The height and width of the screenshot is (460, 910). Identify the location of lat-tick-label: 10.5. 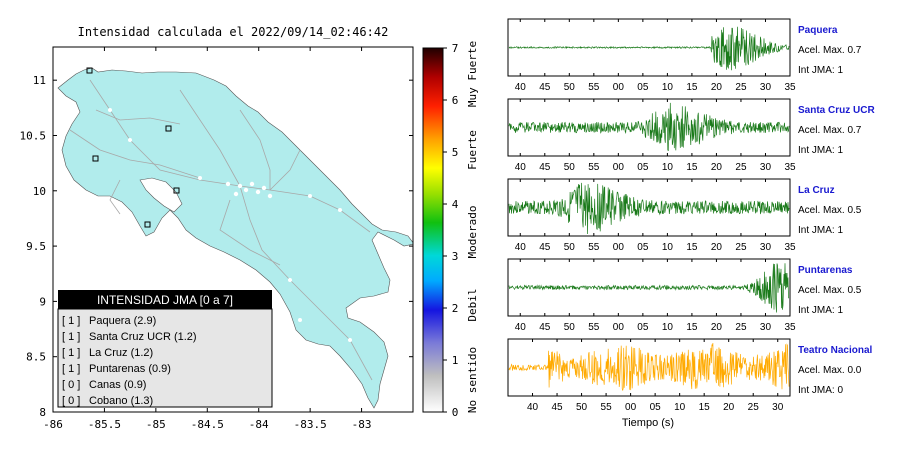
(33, 135).